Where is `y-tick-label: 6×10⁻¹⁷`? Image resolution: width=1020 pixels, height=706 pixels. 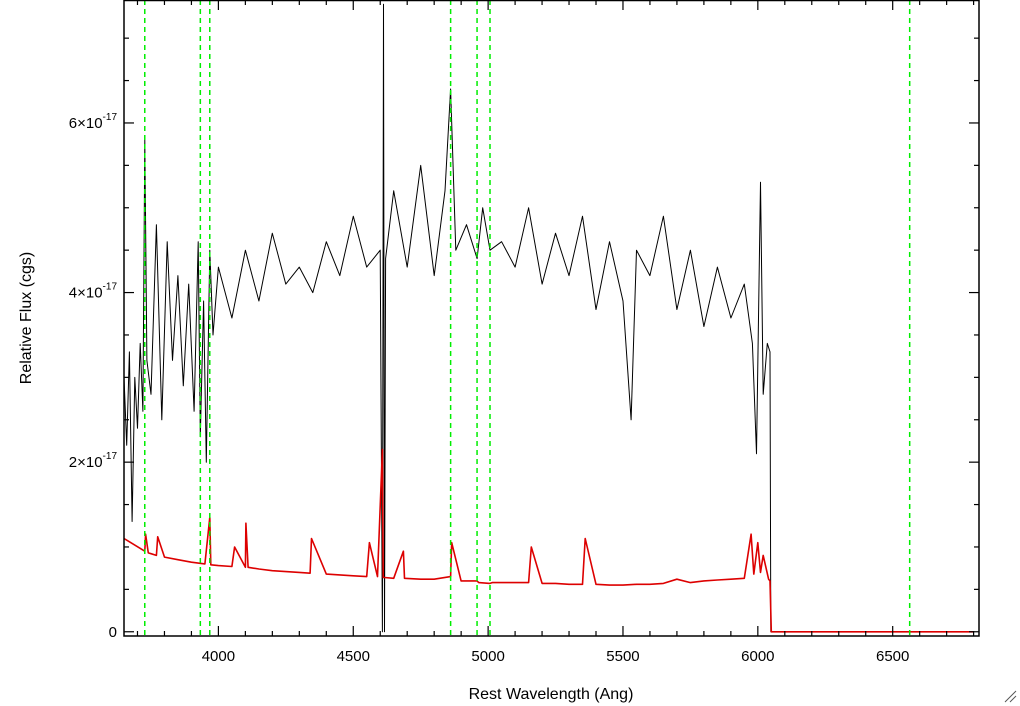
y-tick-label: 6×10⁻¹⁷ is located at coordinates (93, 122).